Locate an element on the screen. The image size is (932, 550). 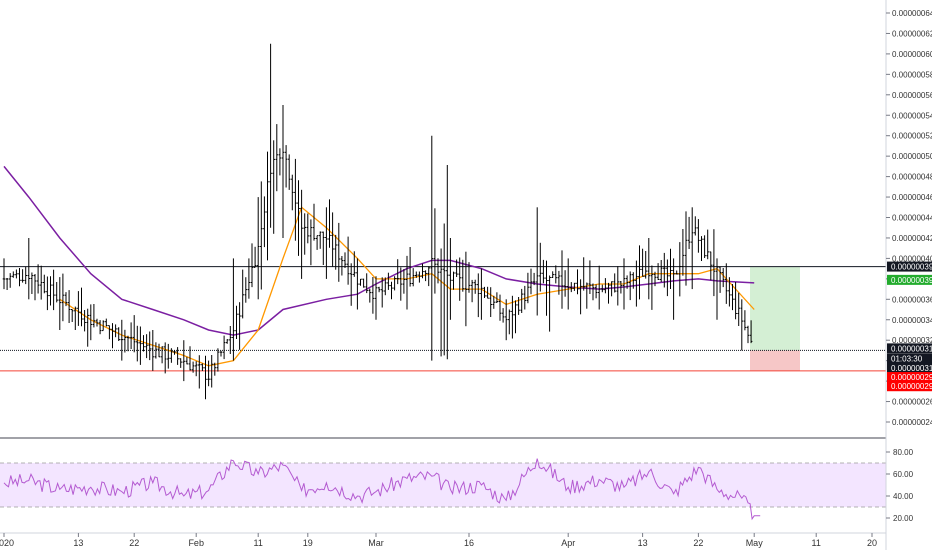
price-axis-label: 0.00000054 is located at coordinates (912, 115).